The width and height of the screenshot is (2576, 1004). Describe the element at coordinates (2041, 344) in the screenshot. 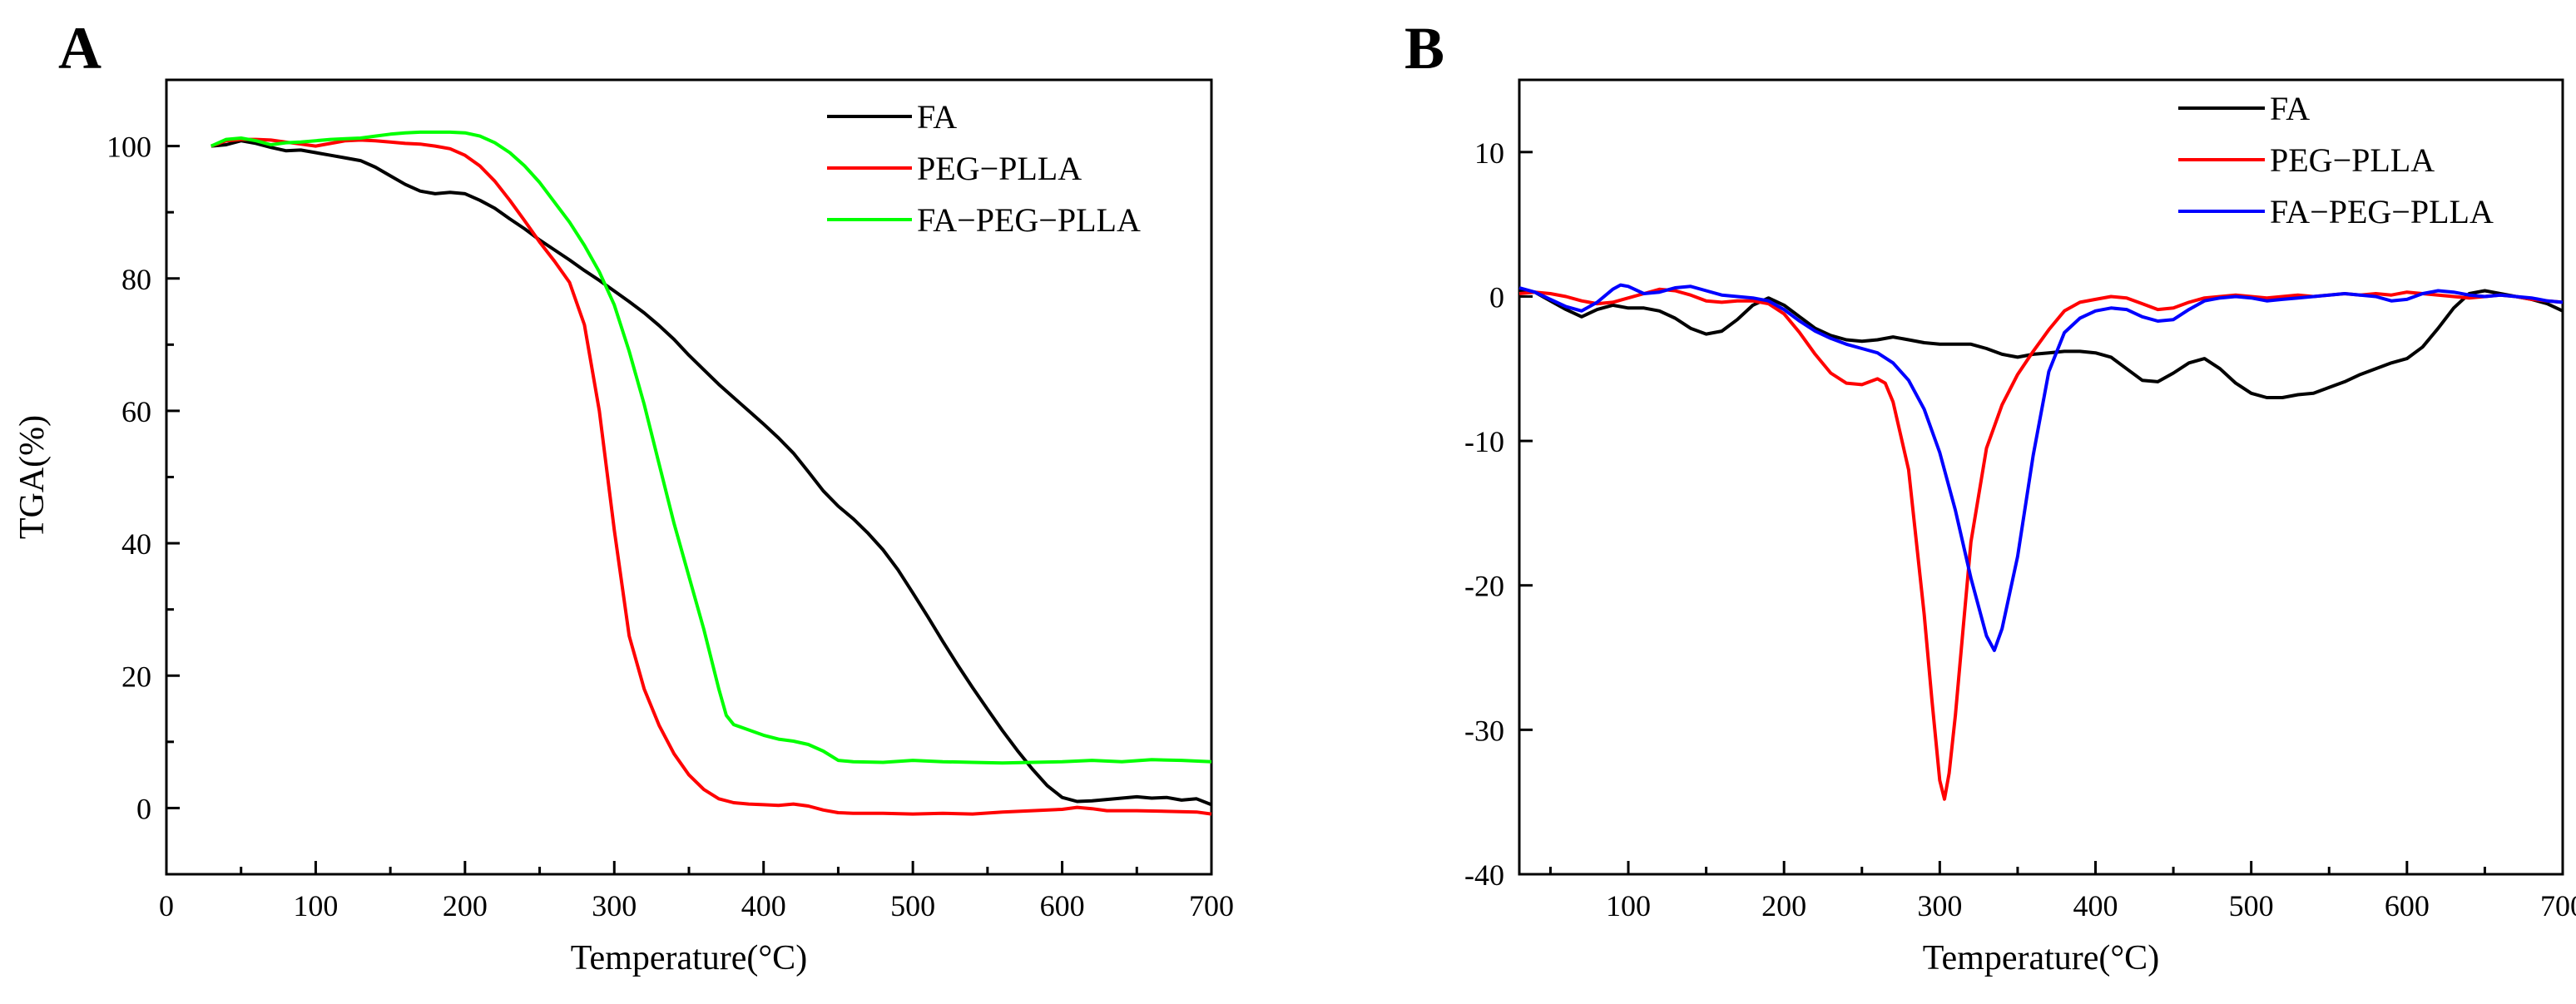

I see `series-line-fa` at that location.